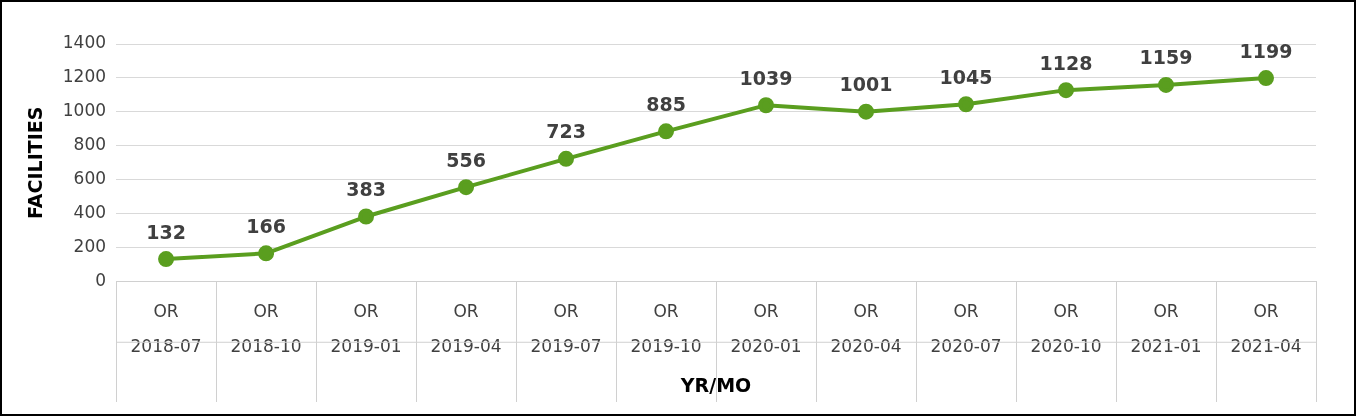 The width and height of the screenshot is (1356, 416). Describe the element at coordinates (266, 225) in the screenshot. I see `data-label: 166` at that location.